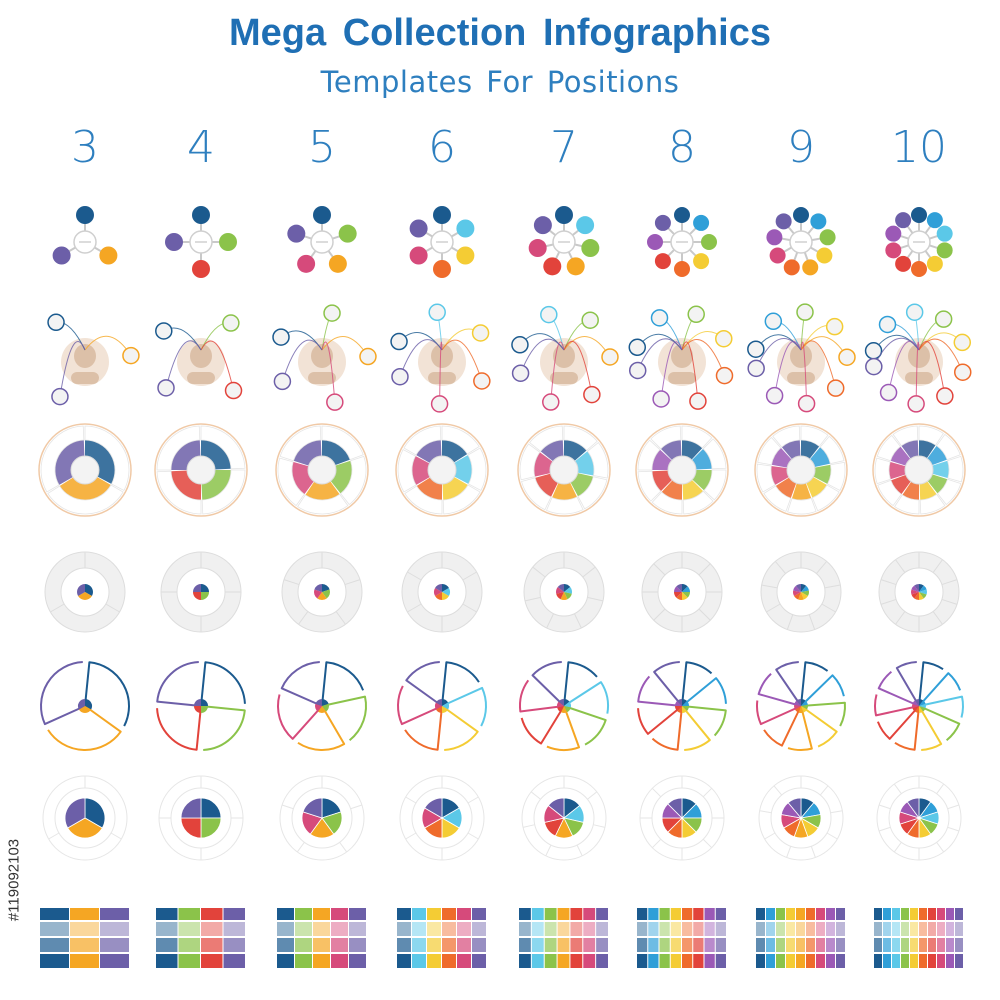 The height and width of the screenshot is (1000, 1000). Describe the element at coordinates (312, 808) in the screenshot. I see `pie-slice` at that location.